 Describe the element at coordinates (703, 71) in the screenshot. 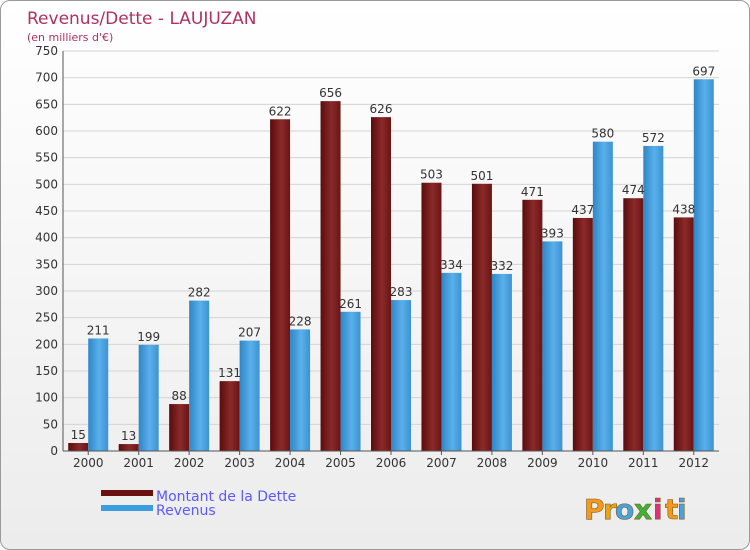

I see `data-label-revenus: 697` at that location.